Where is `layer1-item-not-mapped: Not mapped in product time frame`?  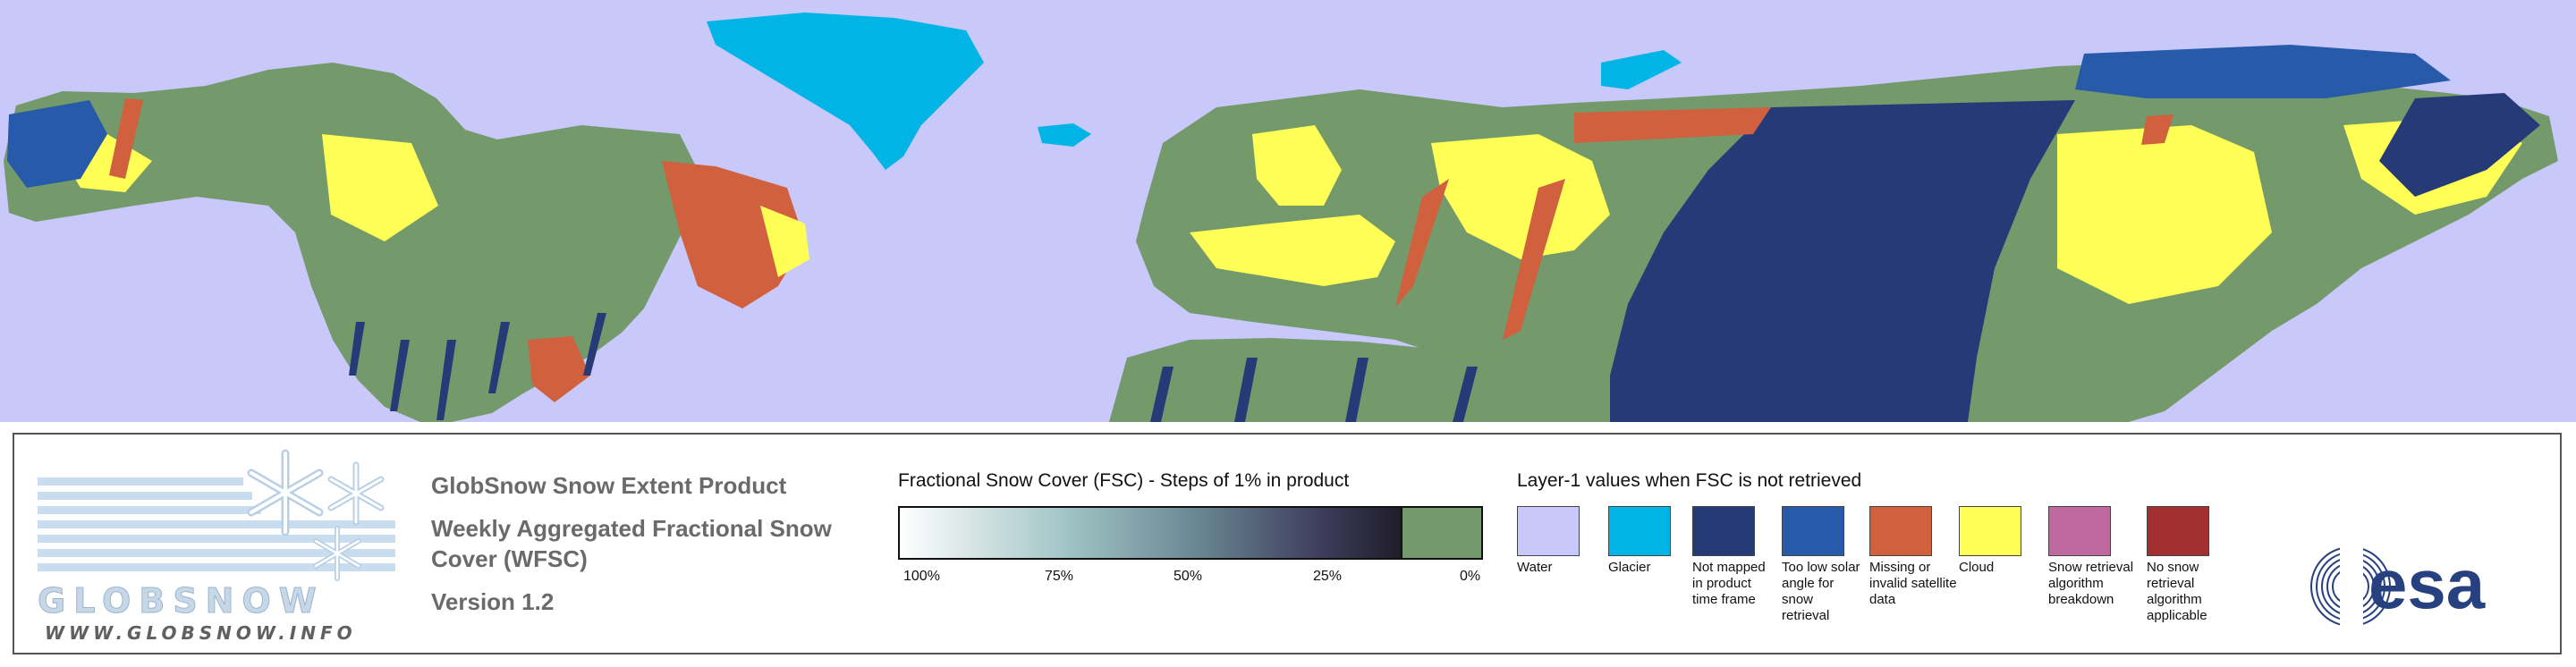 layer1-item-not-mapped: Not mapped in product time frame is located at coordinates (1741, 557).